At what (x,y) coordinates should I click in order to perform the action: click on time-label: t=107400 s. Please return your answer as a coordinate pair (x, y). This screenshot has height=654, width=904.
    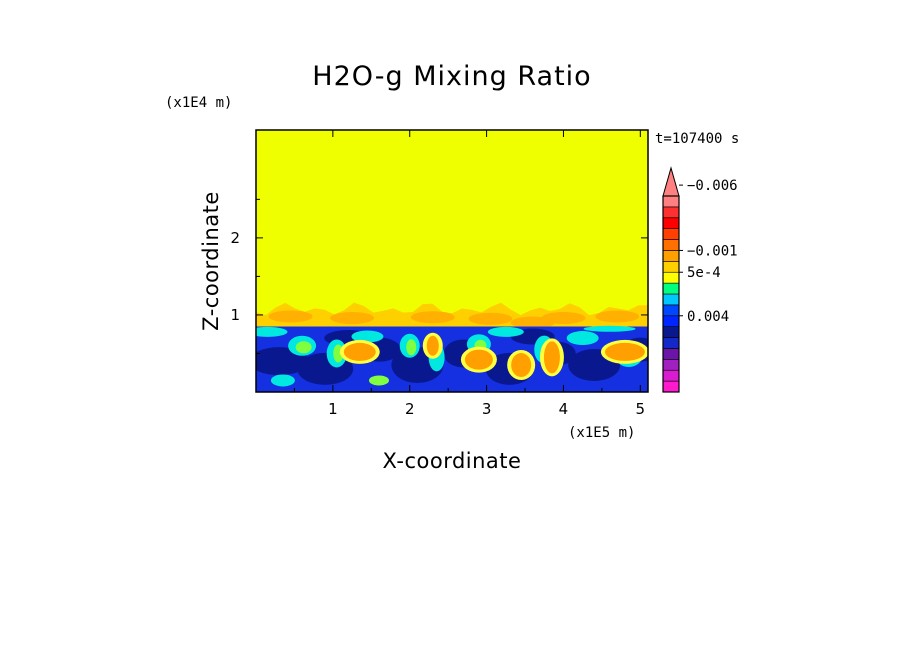
    Looking at the image, I should click on (697, 139).